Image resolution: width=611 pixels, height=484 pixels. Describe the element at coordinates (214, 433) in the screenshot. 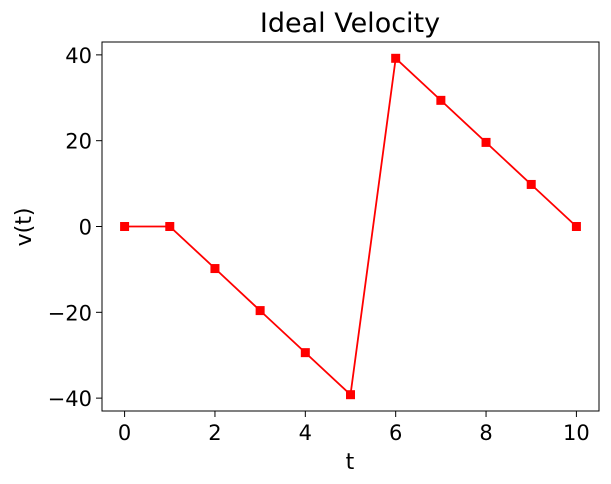

I see `x-tick-label: 2` at that location.